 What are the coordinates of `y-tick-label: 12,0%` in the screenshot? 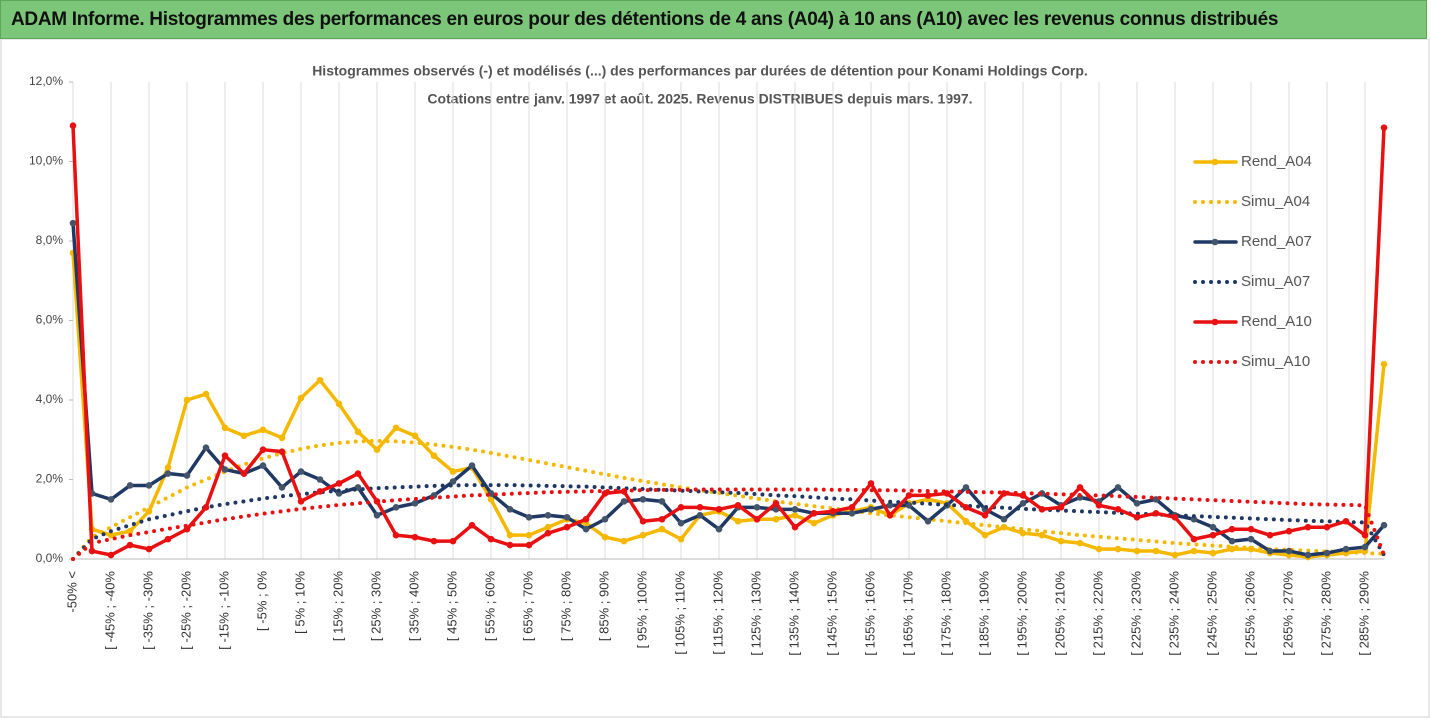 It's located at (46, 81).